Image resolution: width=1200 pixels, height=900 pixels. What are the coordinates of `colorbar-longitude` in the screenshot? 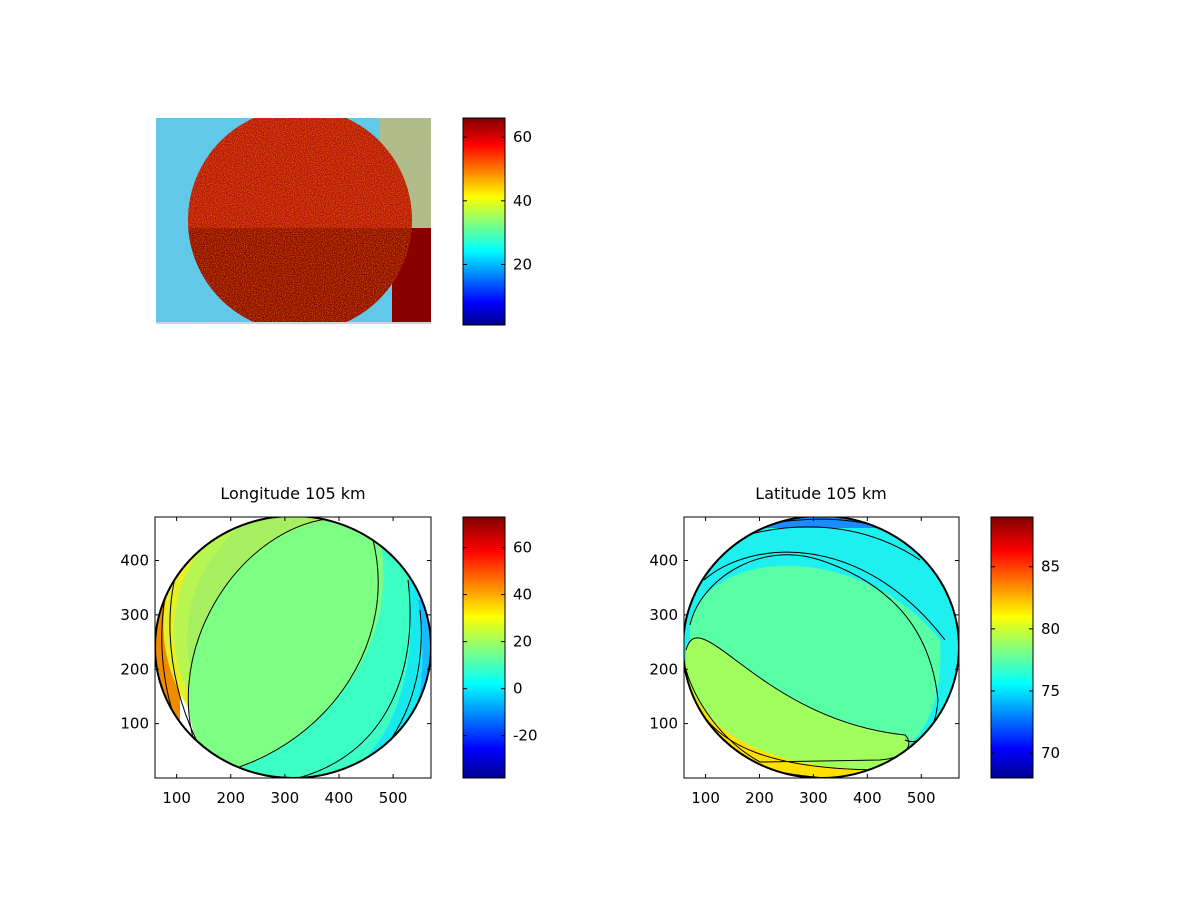 It's located at (484, 647).